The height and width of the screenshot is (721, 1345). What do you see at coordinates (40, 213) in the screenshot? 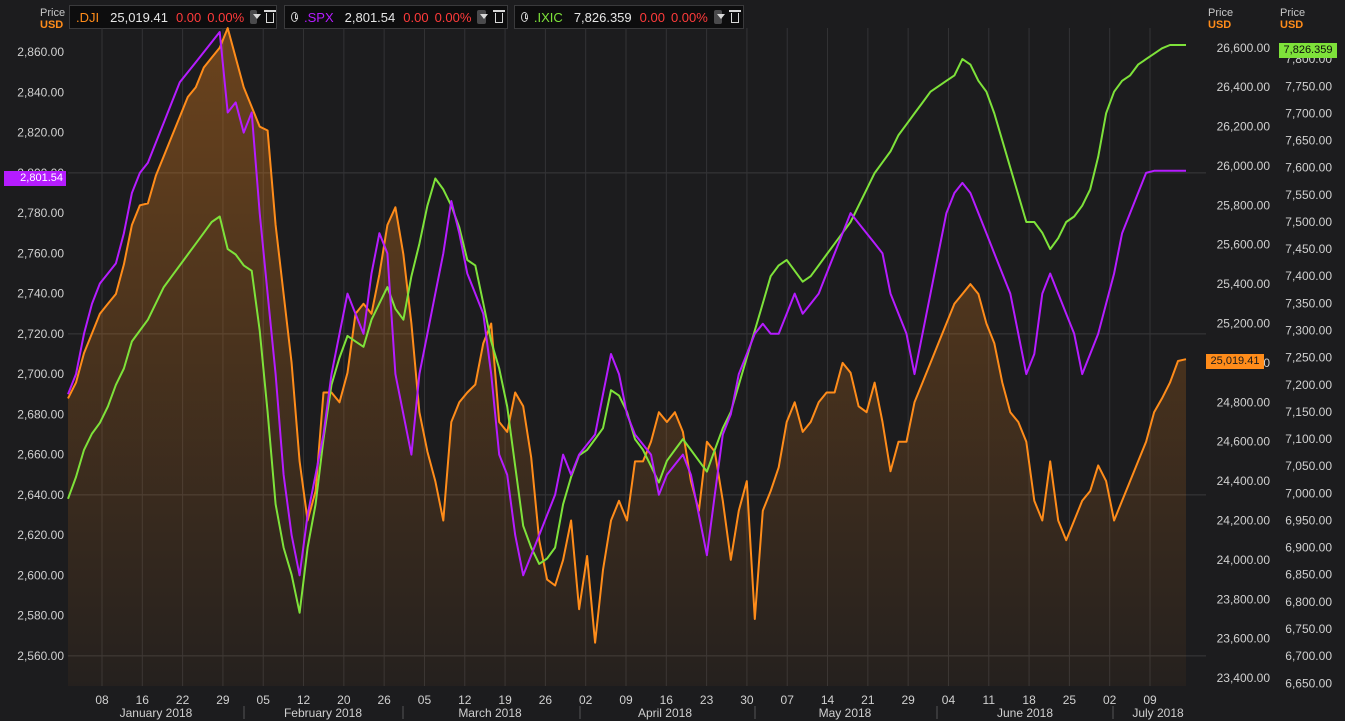
I see `y-left-tick-label: 2,780.00` at bounding box center [40, 213].